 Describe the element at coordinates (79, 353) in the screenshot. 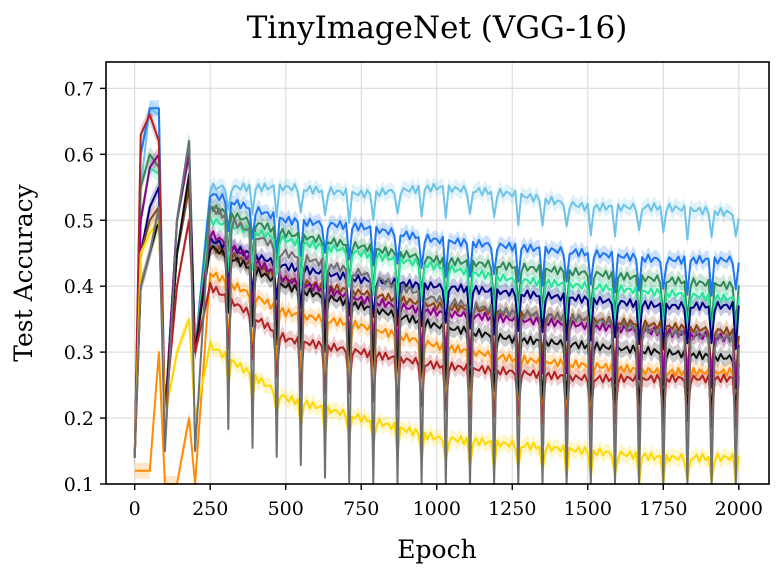

I see `y-tick-label: 0.3` at that location.